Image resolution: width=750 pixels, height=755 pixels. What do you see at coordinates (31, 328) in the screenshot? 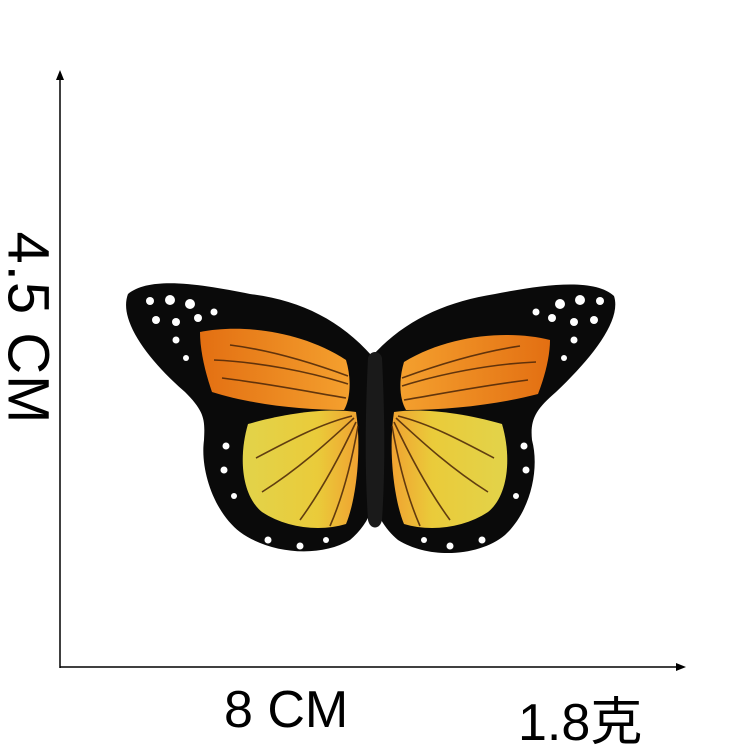
I see `height-label: 4.5 CM` at bounding box center [31, 328].